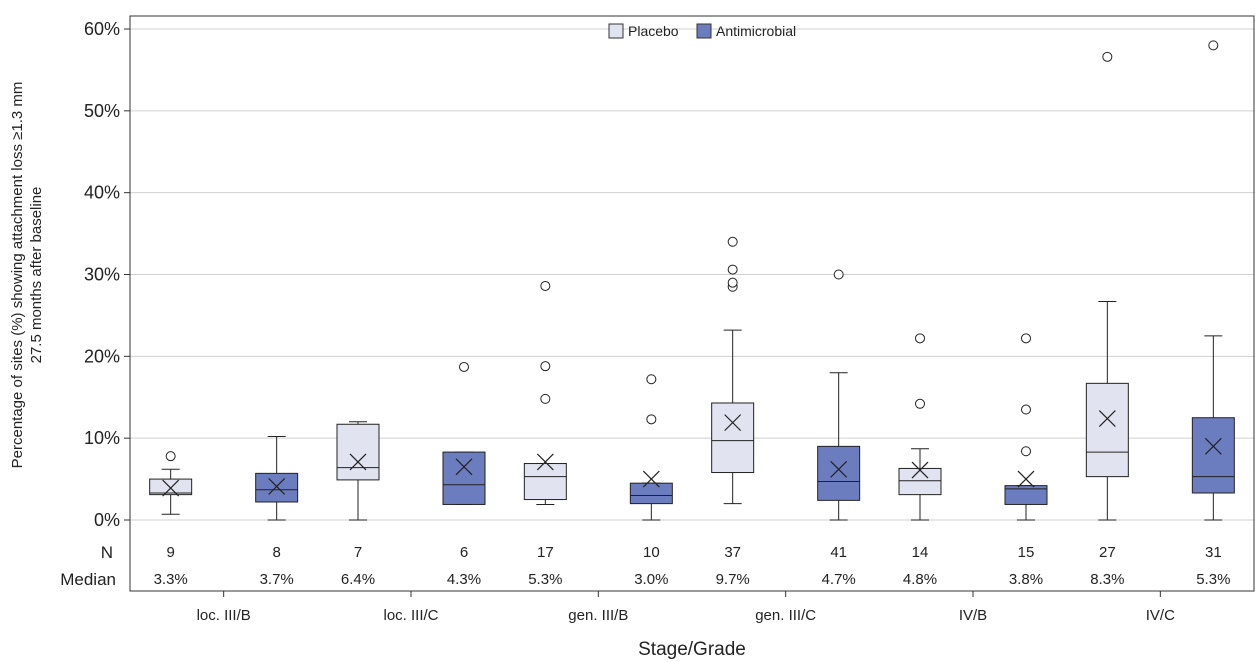 The height and width of the screenshot is (662, 1255). Describe the element at coordinates (1107, 579) in the screenshot. I see `median-value: 8.3%` at that location.